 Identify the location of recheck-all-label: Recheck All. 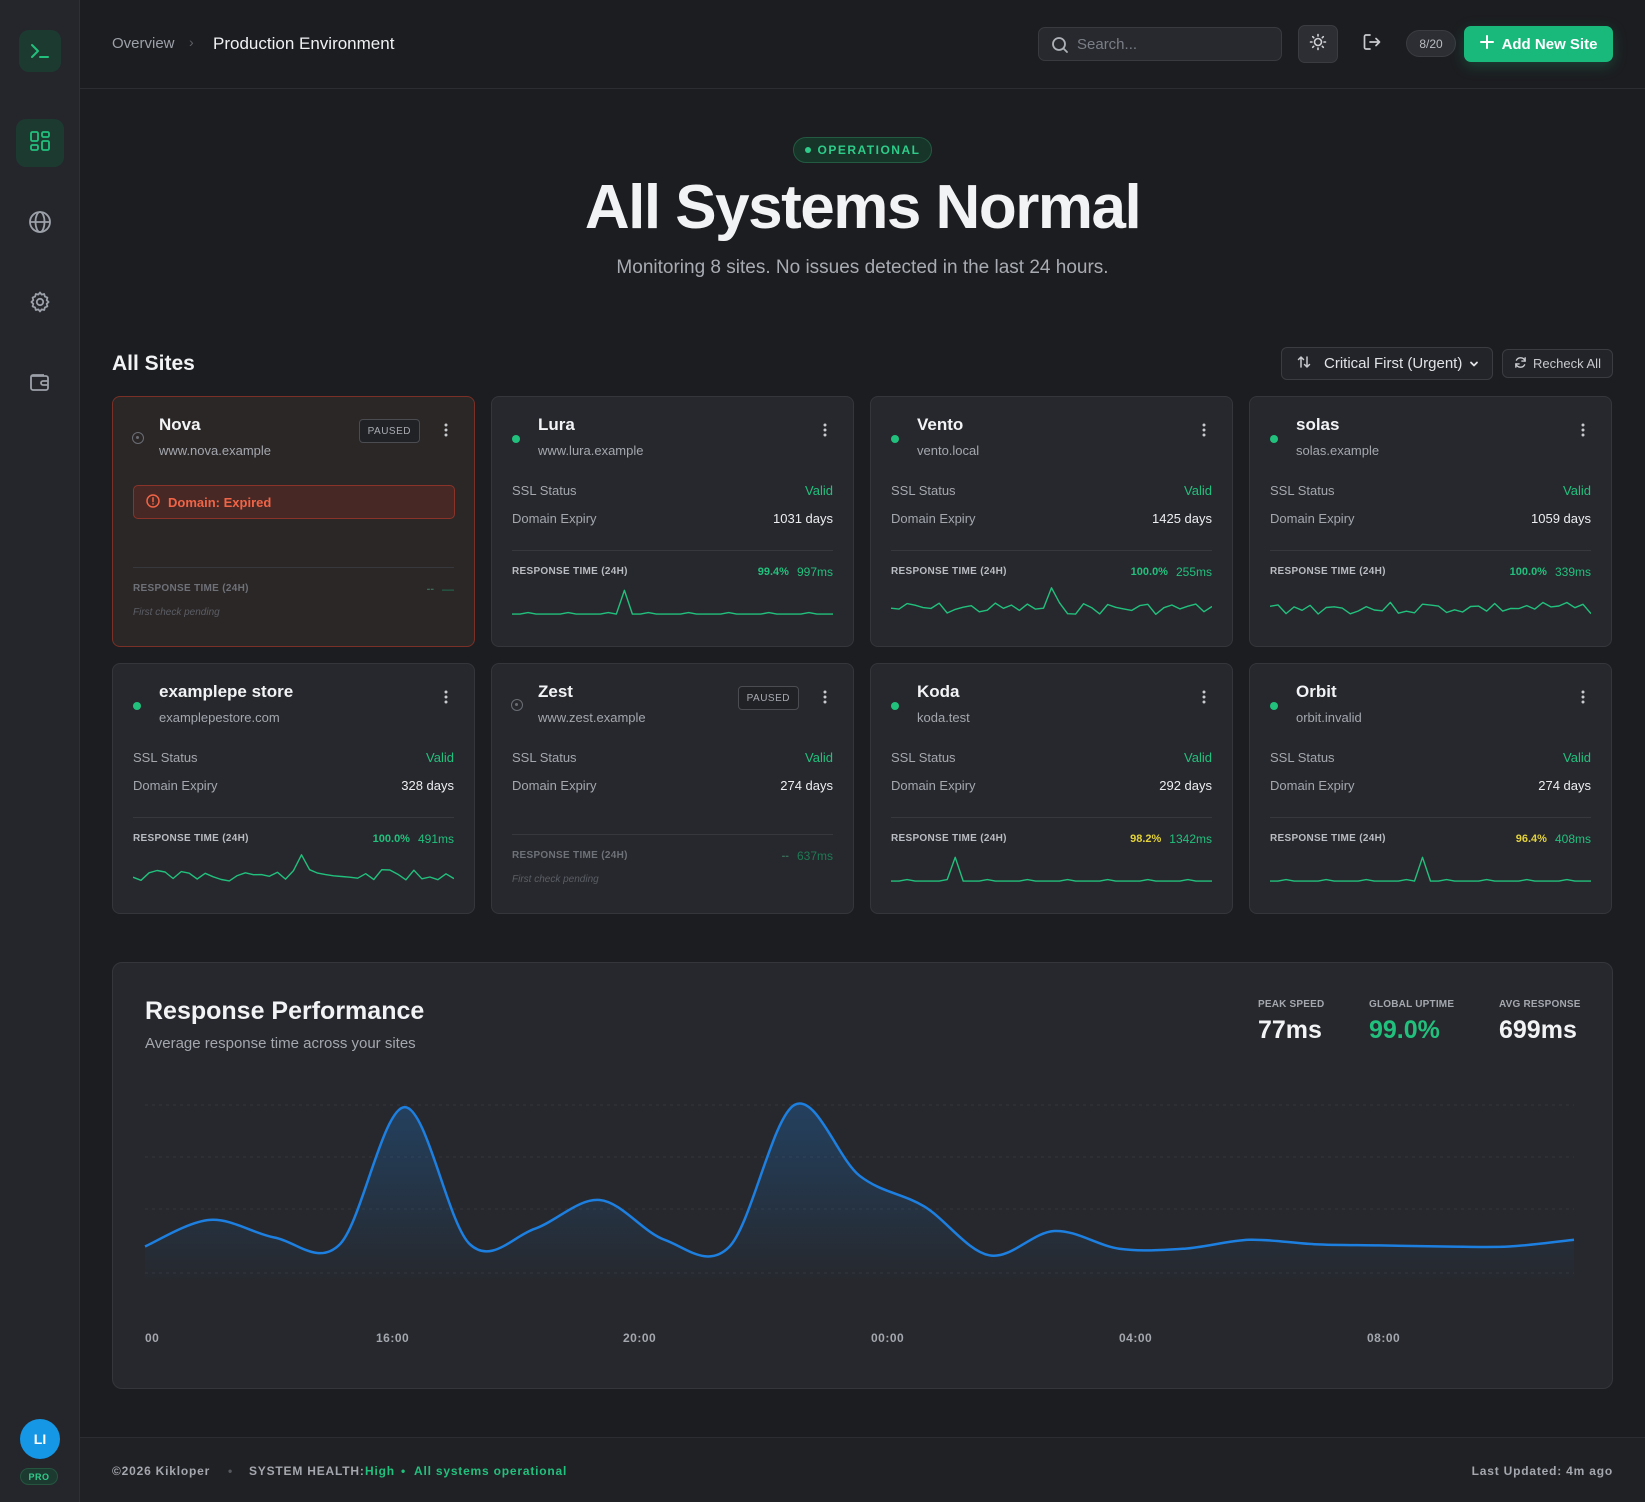
(1567, 363).